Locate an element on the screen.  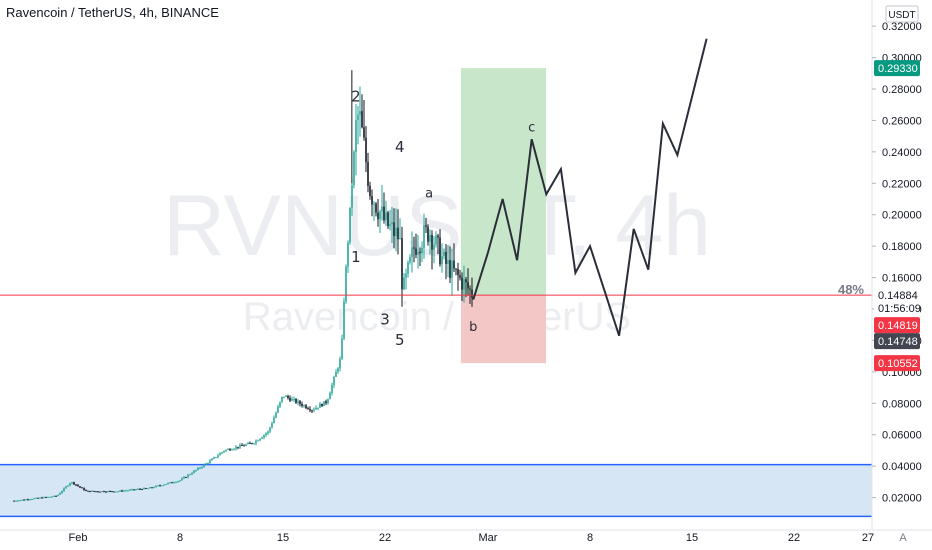
wave-label-4: 4 is located at coordinates (400, 147).